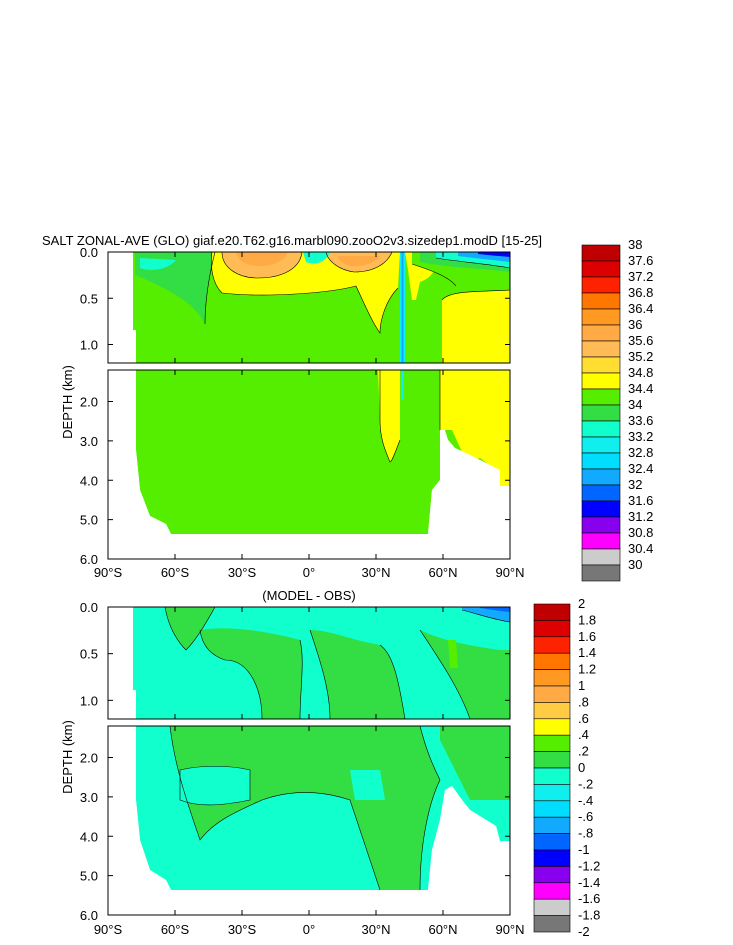 The image size is (733, 945). I want to click on region-arctic-blue, so click(486, 614).